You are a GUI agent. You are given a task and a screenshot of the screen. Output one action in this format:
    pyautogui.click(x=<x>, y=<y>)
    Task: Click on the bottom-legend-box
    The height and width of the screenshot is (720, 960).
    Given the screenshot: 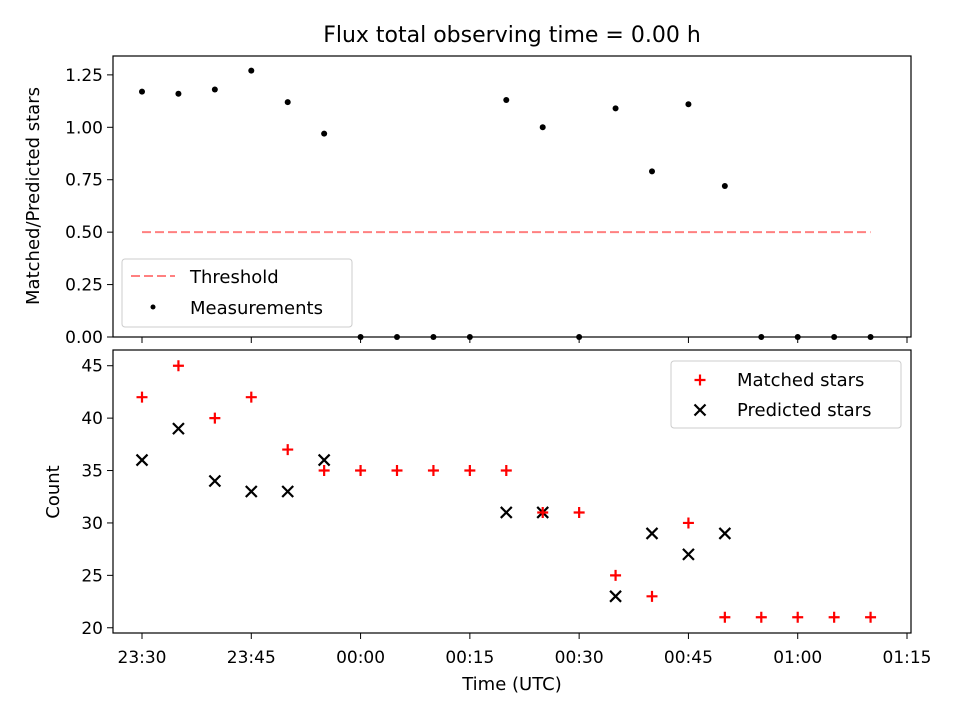 What is the action you would take?
    pyautogui.click(x=786, y=394)
    